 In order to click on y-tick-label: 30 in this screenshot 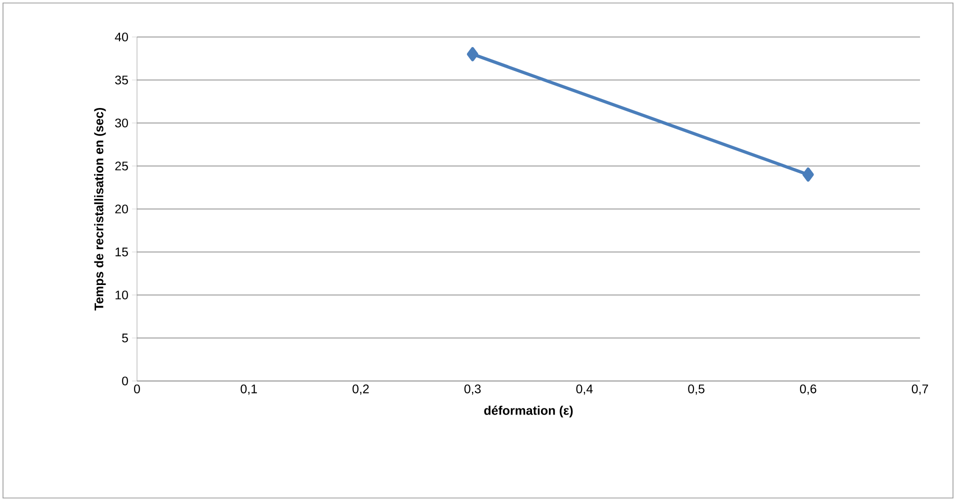, I will do `click(121, 123)`.